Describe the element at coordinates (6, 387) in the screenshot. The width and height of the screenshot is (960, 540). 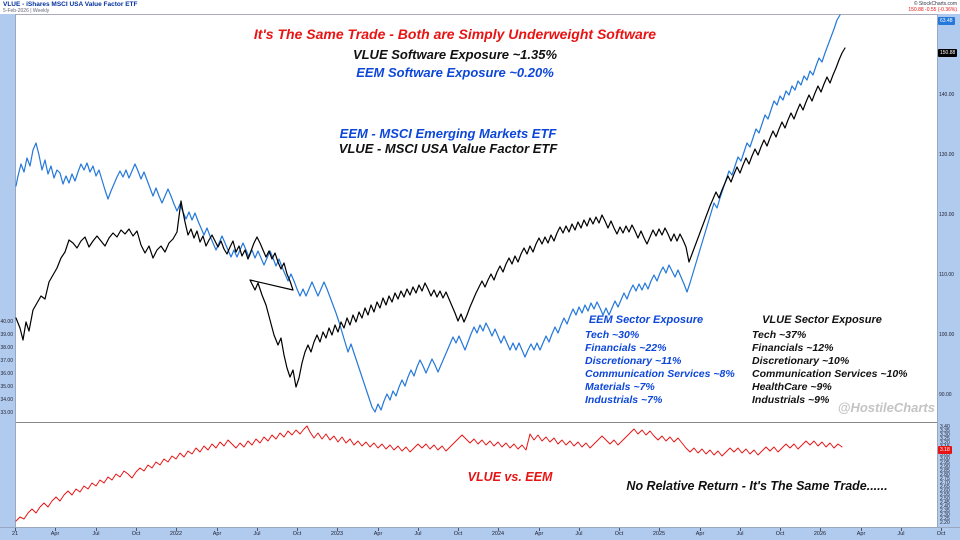
I see `left-axis-tick-label: 35.00` at that location.